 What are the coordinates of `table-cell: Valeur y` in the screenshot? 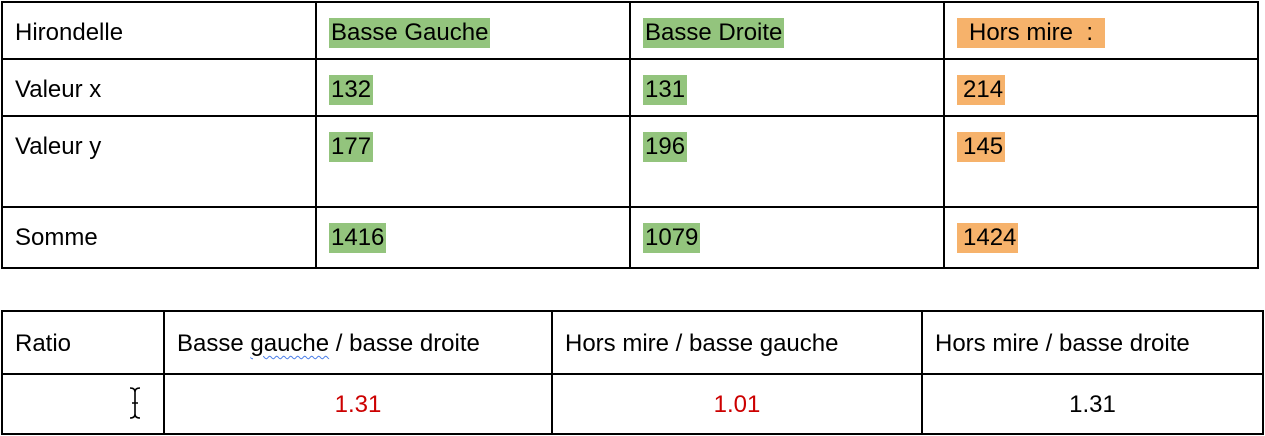 It's located at (159, 161).